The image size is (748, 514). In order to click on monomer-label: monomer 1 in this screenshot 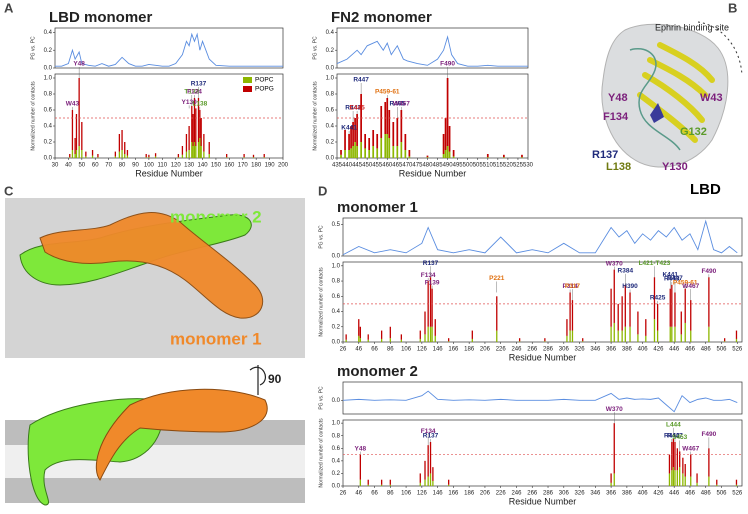, I will do `click(216, 338)`.